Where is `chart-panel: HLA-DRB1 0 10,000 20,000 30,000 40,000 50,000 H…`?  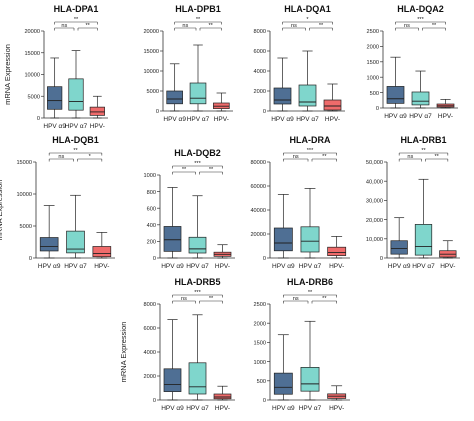
chart-panel: HLA-DRB1 0 10,000 20,000 30,000 40,000 50,000 H… is located at coordinates (413, 202).